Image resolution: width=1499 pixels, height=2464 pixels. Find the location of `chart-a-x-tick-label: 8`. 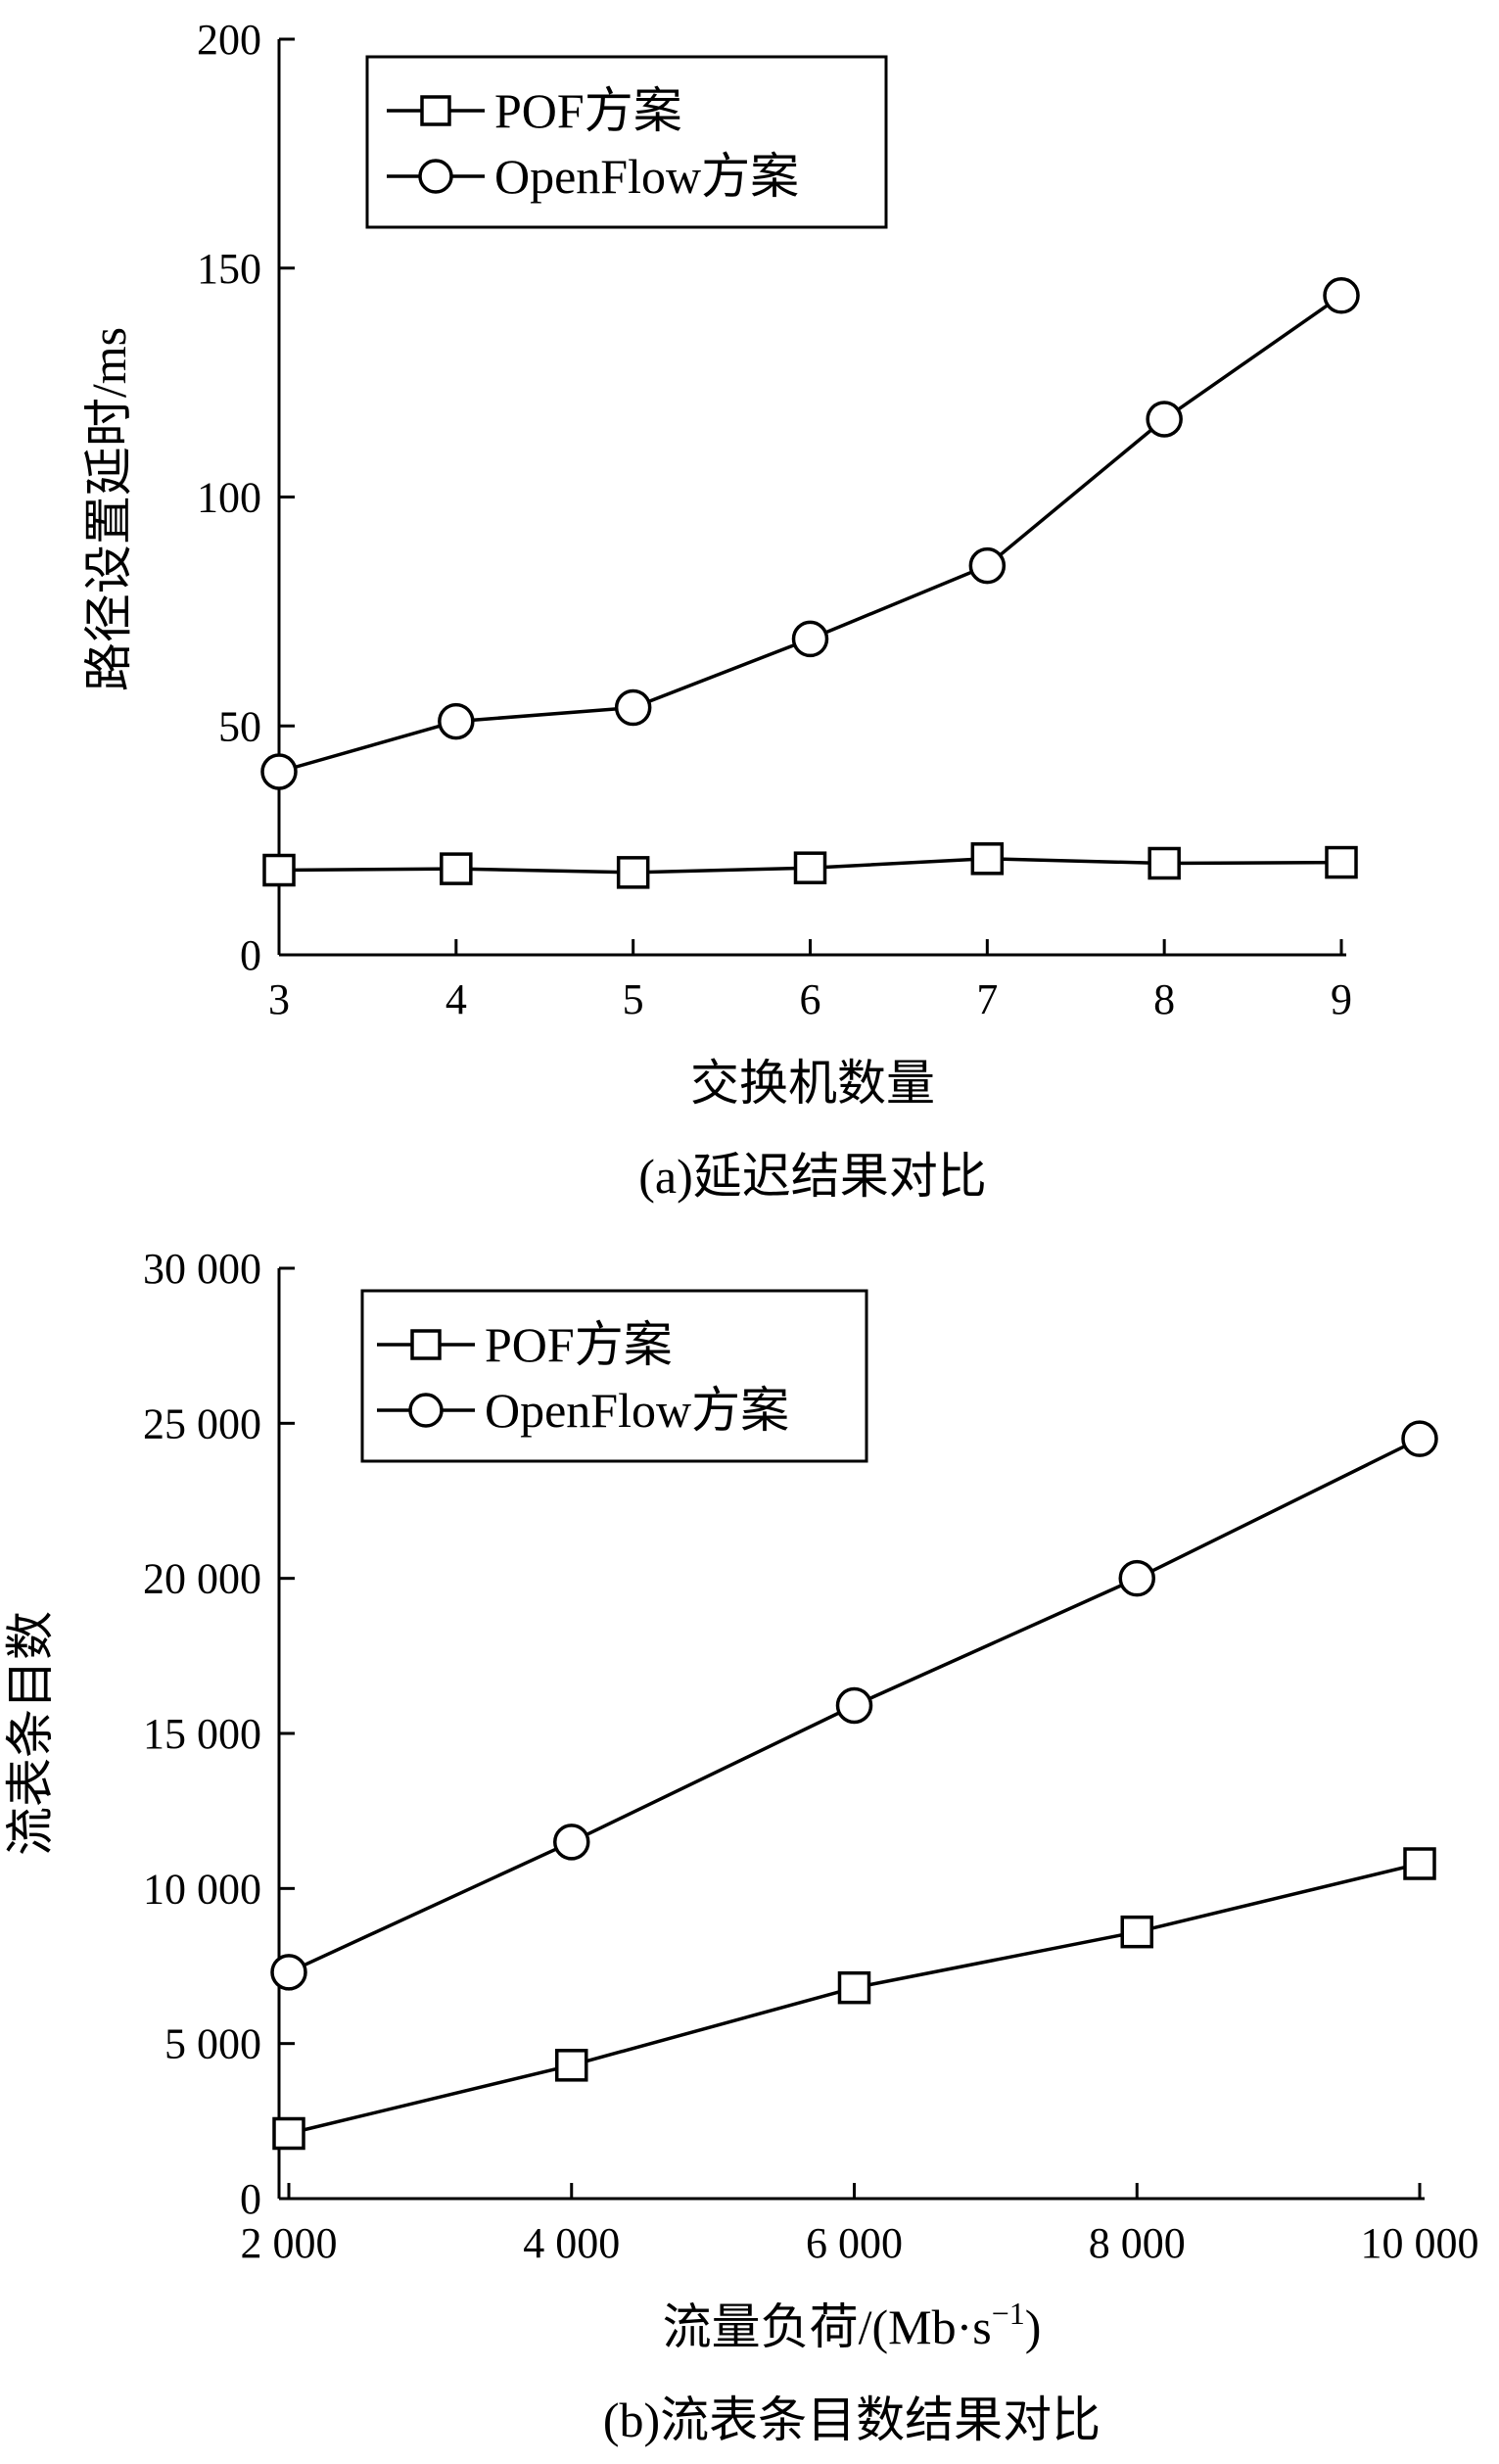

chart-a-x-tick-label: 8 is located at coordinates (1164, 999).